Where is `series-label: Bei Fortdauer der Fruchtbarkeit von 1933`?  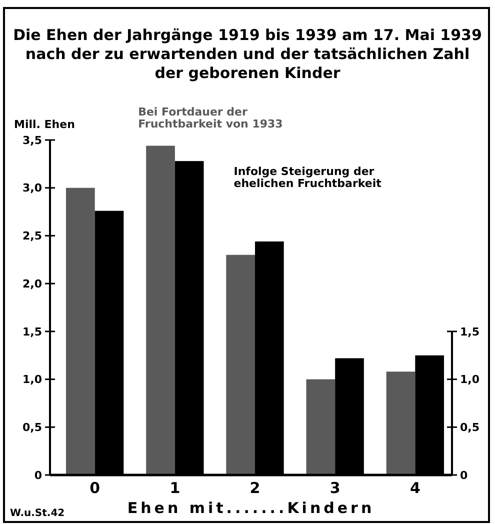
series-label: Bei Fortdauer der Fruchtbarkeit von 1933 is located at coordinates (210, 118).